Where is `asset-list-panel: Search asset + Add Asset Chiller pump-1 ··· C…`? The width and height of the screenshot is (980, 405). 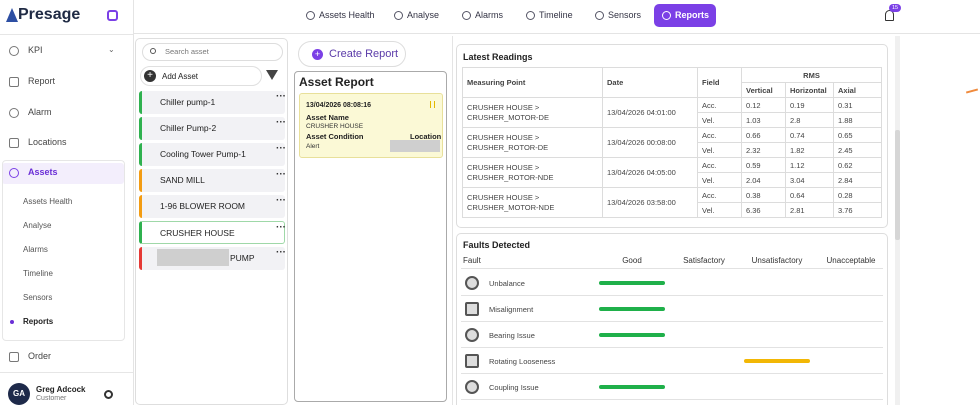
asset-list-panel: Search asset + Add Asset Chiller pump-1 ··· C… is located at coordinates (211, 221).